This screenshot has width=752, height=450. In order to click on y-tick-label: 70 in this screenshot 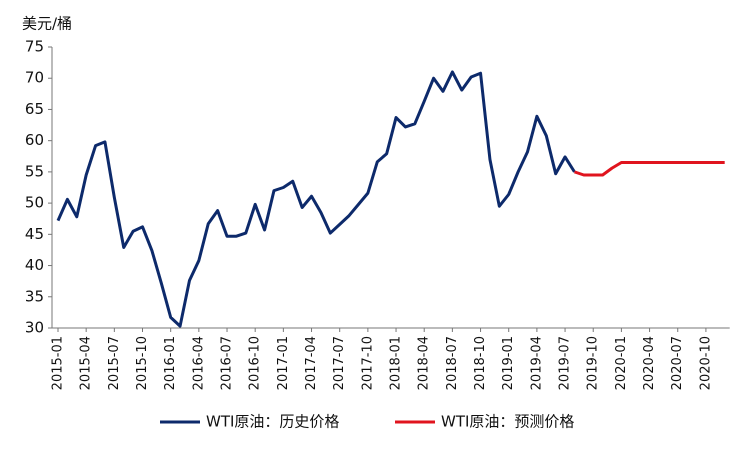, I will do `click(34, 78)`.